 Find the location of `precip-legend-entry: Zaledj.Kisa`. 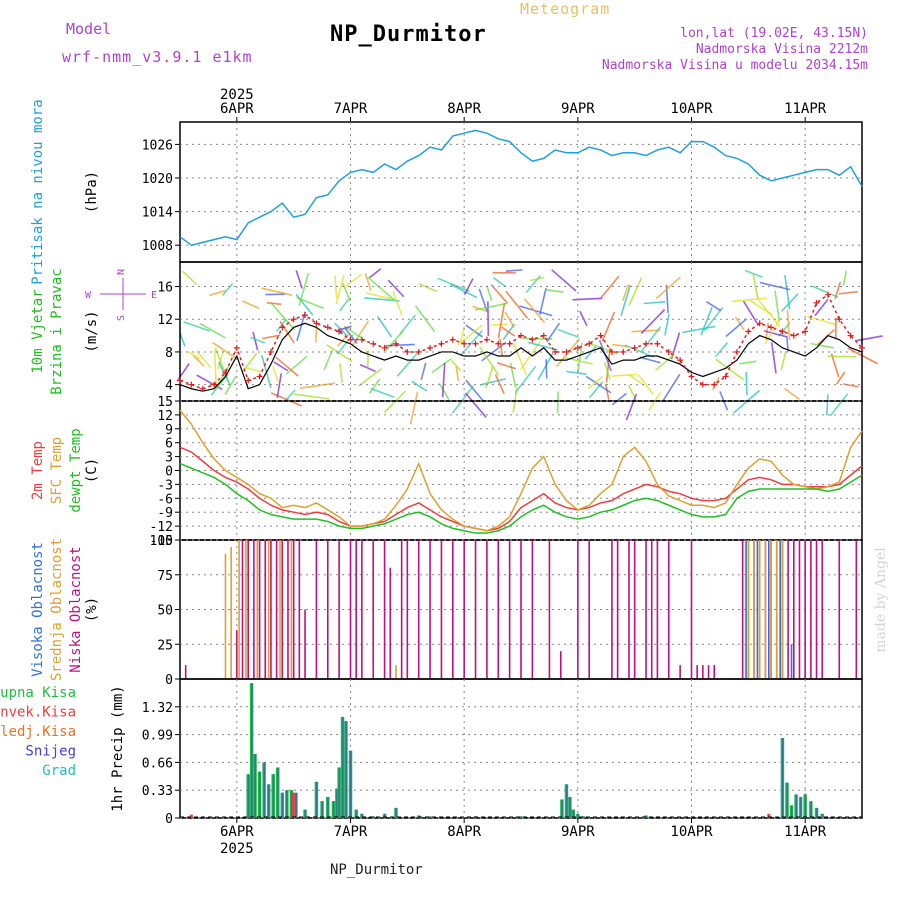

precip-legend-entry: Zaledj.Kisa is located at coordinates (38, 732).